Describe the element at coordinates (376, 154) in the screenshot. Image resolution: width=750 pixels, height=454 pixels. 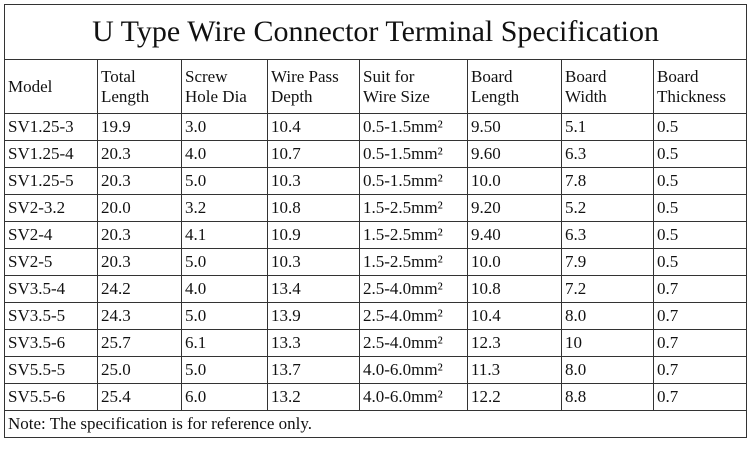
I see `data-row: SV1.25-4 20.3 4.0 10.7 0.5-1.5mm² 9.60 6.3 0.5` at that location.